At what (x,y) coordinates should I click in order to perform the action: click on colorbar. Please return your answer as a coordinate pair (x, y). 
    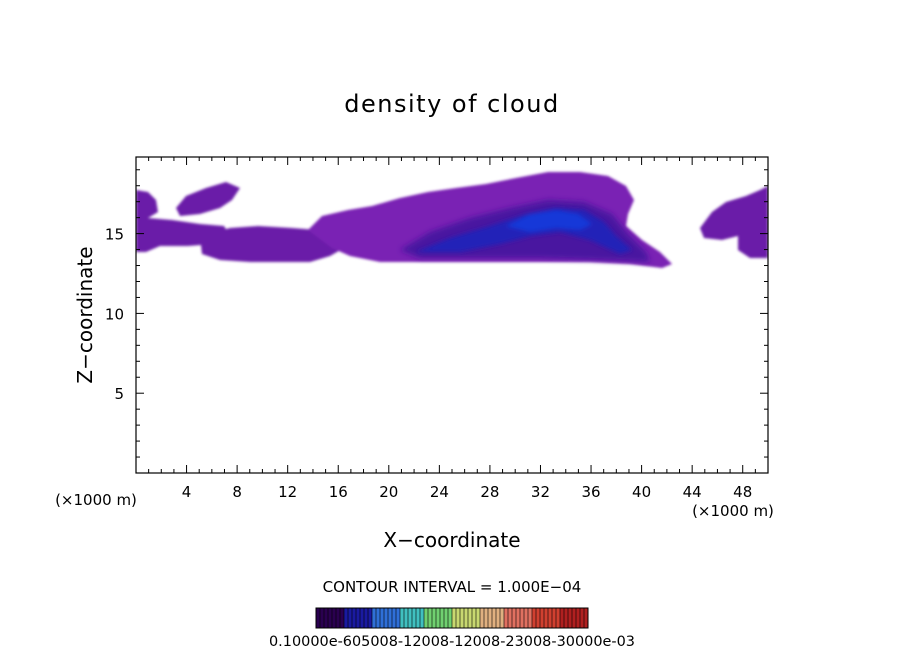
    Looking at the image, I should click on (452, 618).